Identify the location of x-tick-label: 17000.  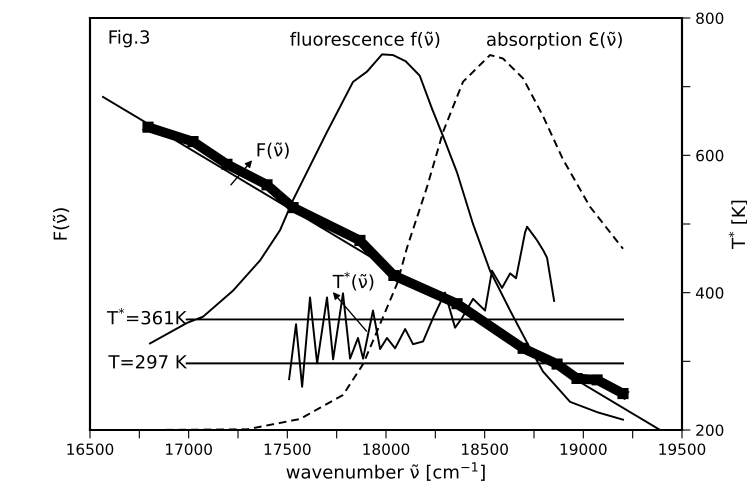
(189, 449).